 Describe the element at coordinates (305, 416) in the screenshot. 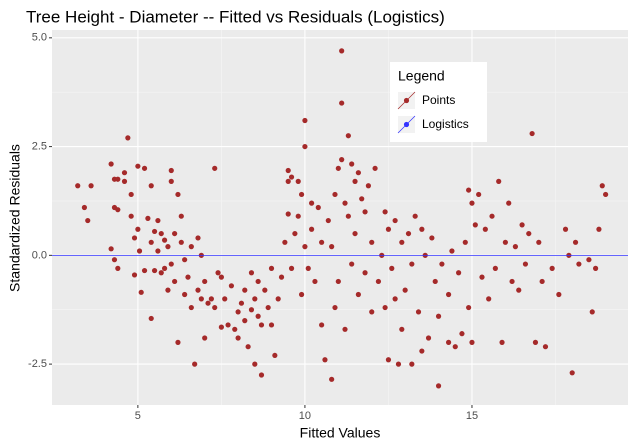

I see `x-tick-label: 10` at that location.